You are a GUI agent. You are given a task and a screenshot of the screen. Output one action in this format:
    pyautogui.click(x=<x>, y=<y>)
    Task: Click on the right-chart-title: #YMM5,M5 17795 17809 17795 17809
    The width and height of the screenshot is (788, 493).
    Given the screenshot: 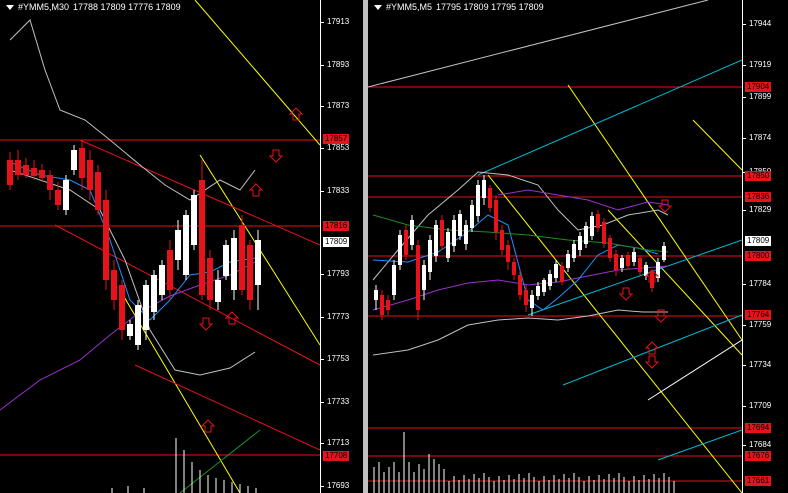 What is the action you would take?
    pyautogui.click(x=459, y=7)
    